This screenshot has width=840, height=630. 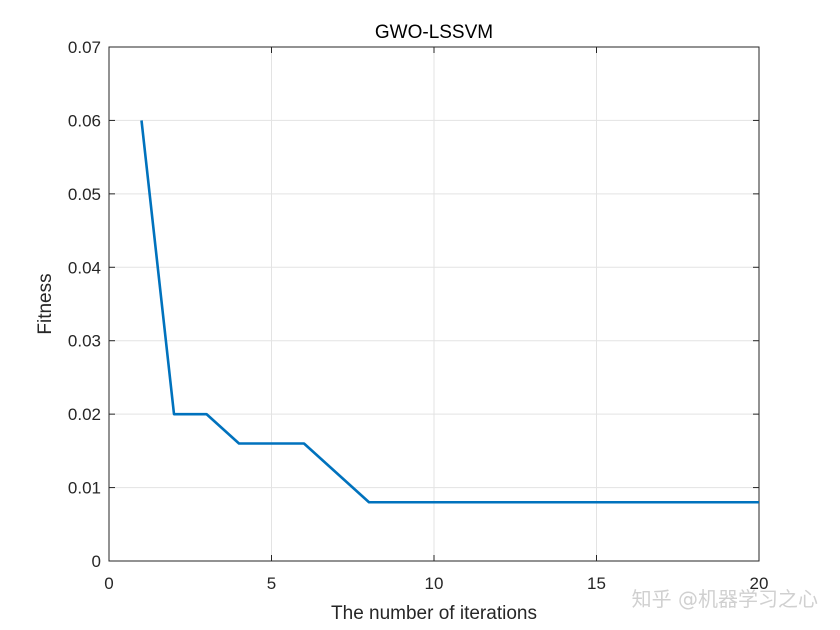 I want to click on y-tick-label: 0.03, so click(x=84, y=341).